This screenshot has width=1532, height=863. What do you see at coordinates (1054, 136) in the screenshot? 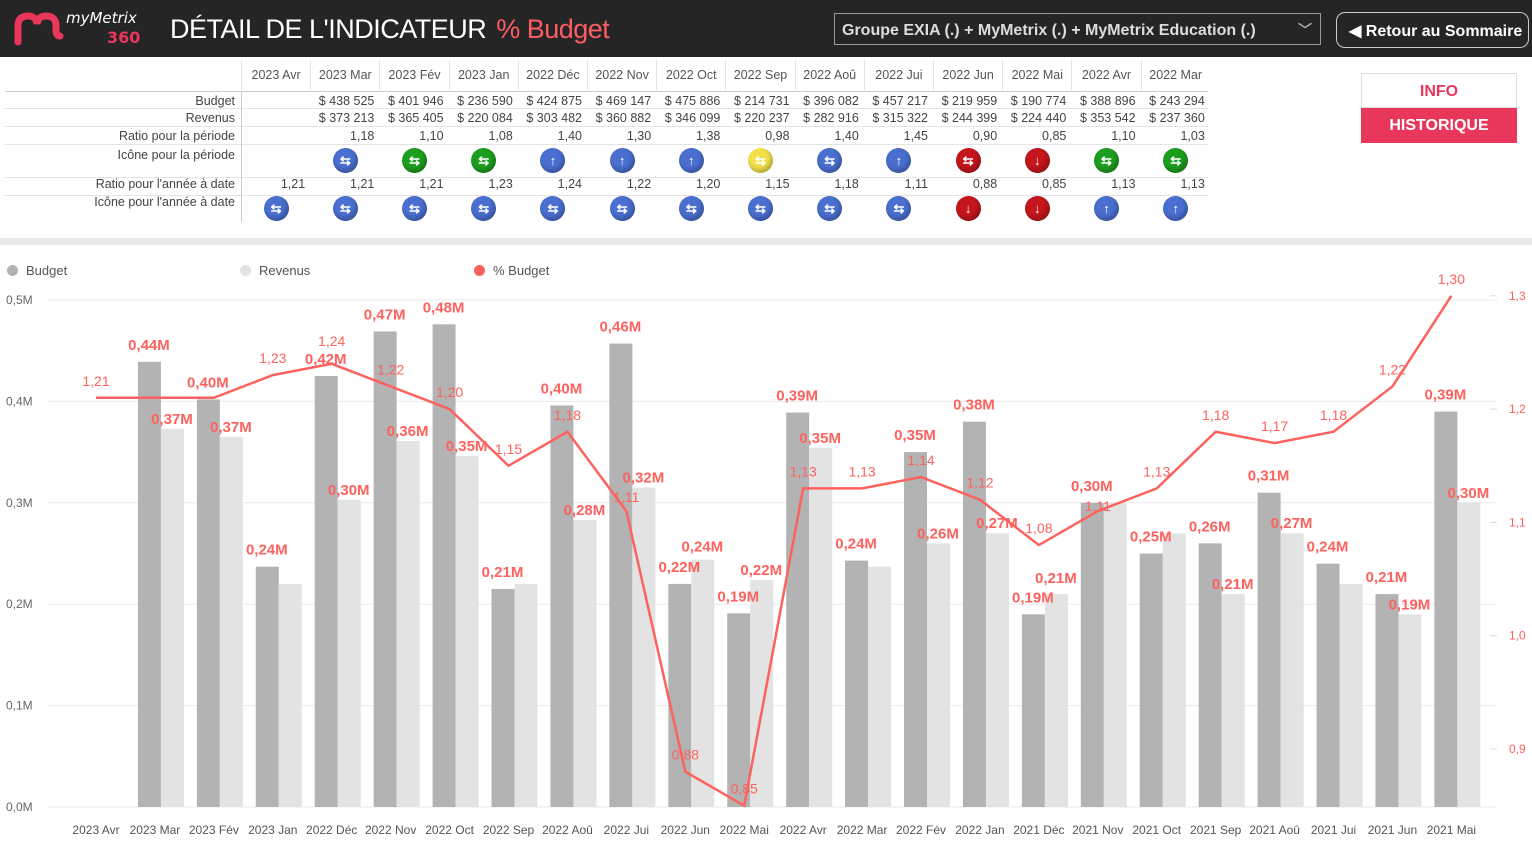
I see `cell-ratio: 0,85` at bounding box center [1054, 136].